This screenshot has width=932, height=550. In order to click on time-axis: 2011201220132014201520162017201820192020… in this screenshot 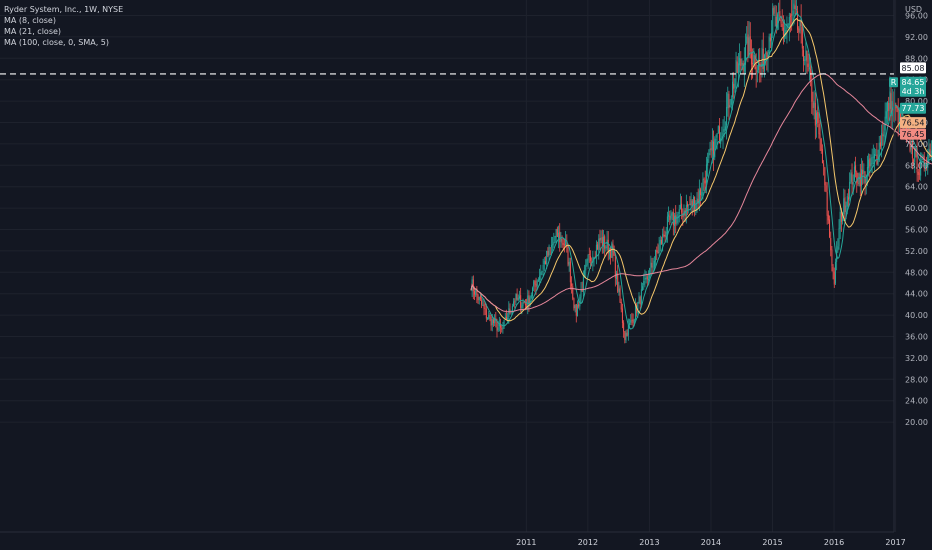, I will do `click(724, 542)`.